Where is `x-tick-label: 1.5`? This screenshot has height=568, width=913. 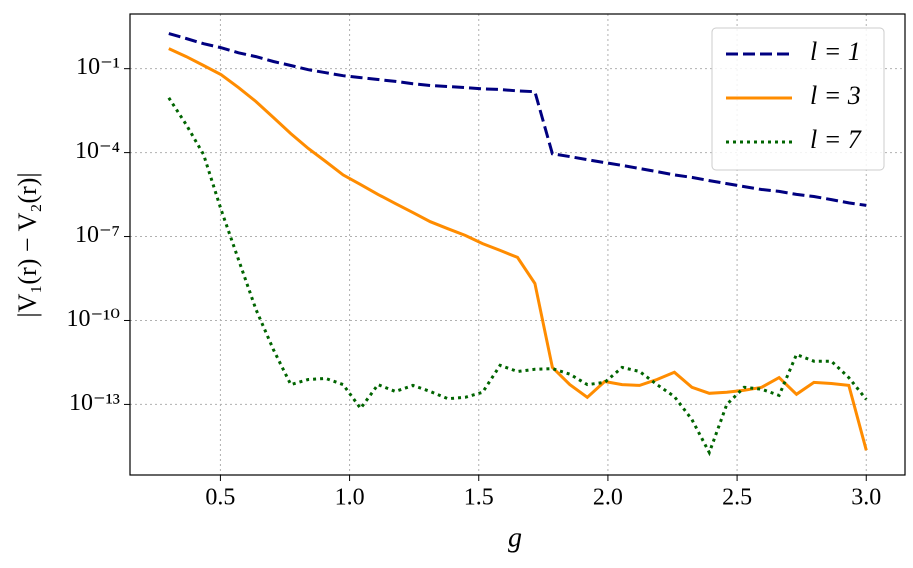
x-tick-label: 1.5 is located at coordinates (479, 498).